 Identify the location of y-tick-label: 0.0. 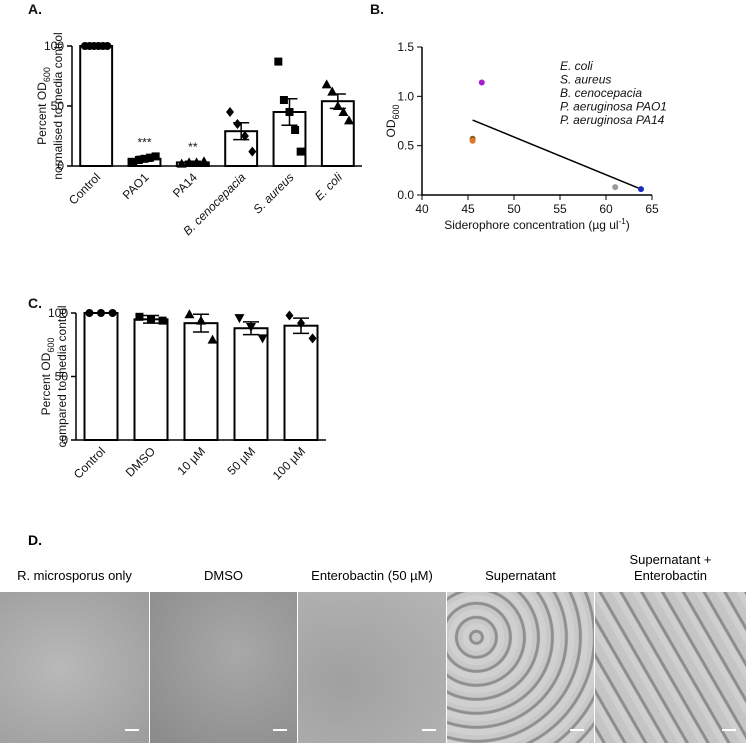
(405, 195).